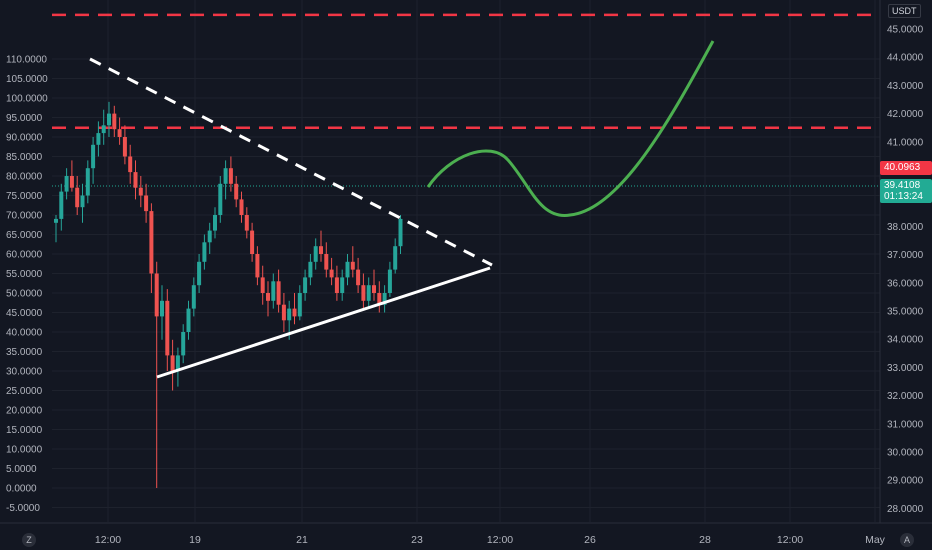 The image size is (932, 550). I want to click on time-axis-tick: 28, so click(705, 540).